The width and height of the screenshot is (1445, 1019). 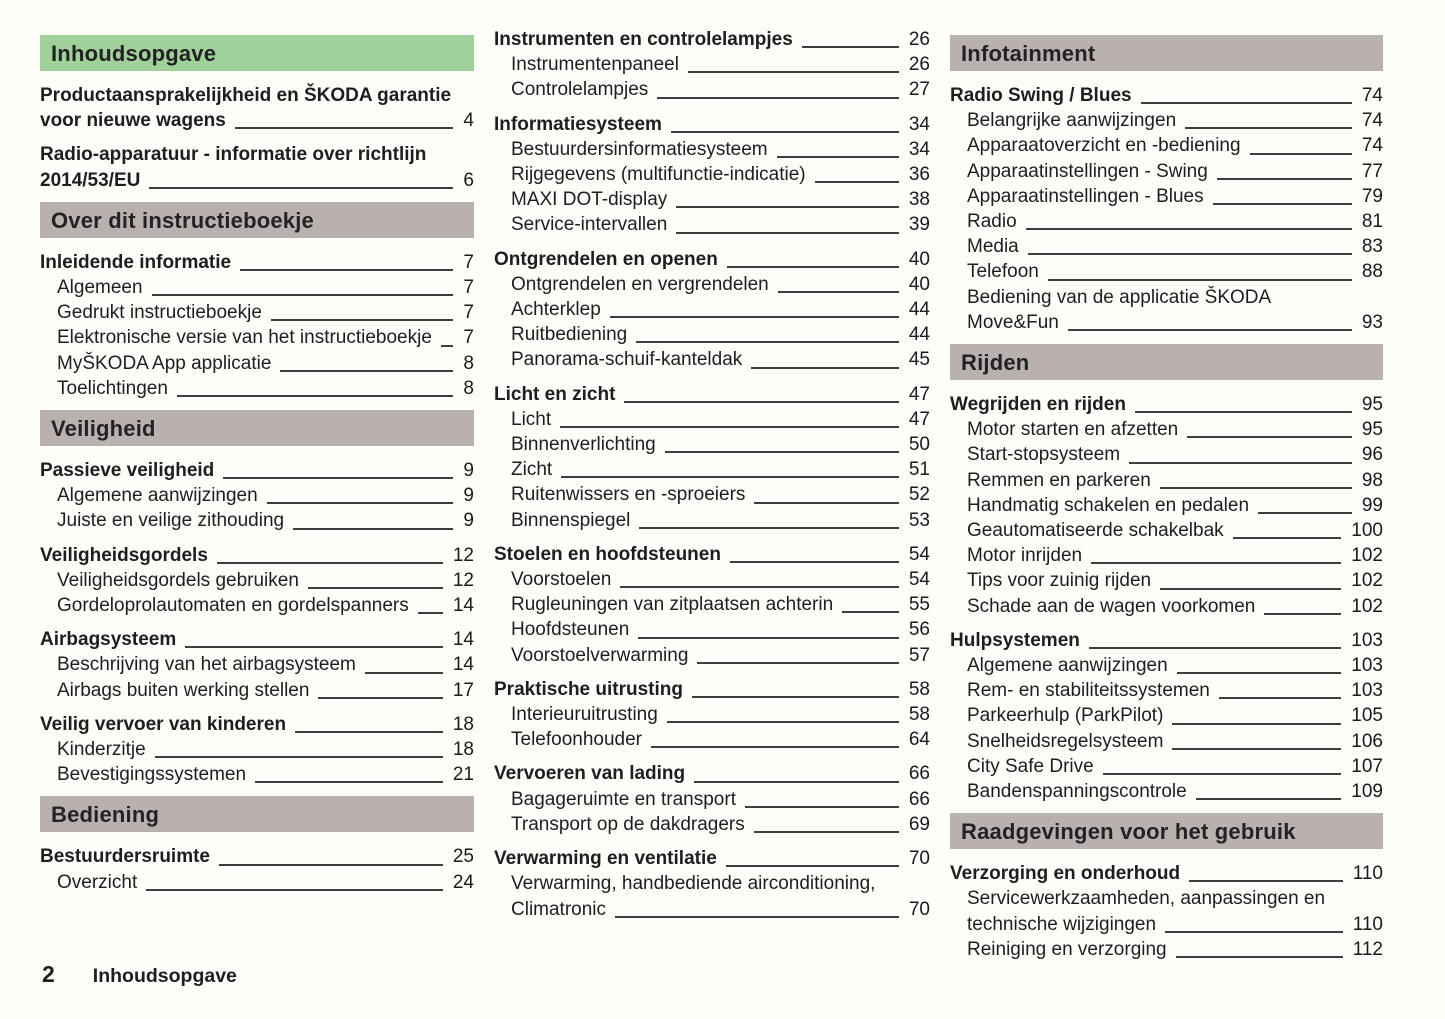 I want to click on page-number: 102, so click(x=1367, y=606).